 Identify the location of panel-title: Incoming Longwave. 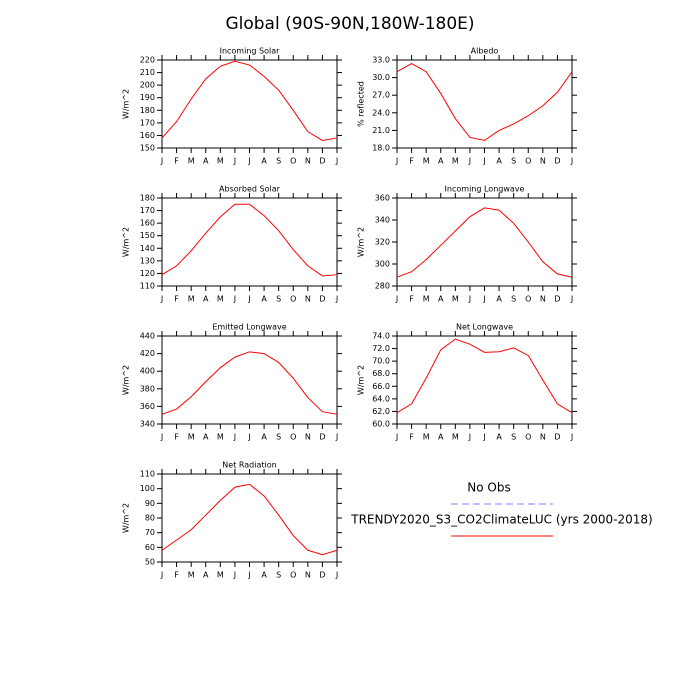
(485, 189).